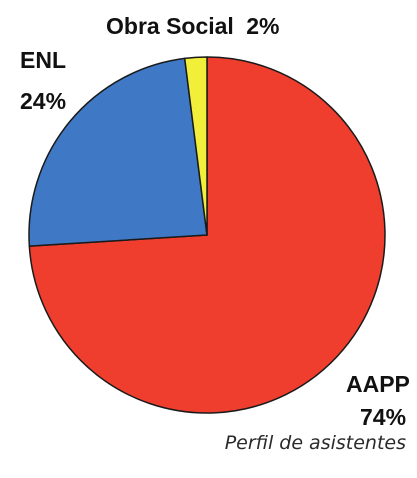 This screenshot has width=417, height=478. Describe the element at coordinates (43, 60) in the screenshot. I see `slice-label-enl-name: ENL` at that location.